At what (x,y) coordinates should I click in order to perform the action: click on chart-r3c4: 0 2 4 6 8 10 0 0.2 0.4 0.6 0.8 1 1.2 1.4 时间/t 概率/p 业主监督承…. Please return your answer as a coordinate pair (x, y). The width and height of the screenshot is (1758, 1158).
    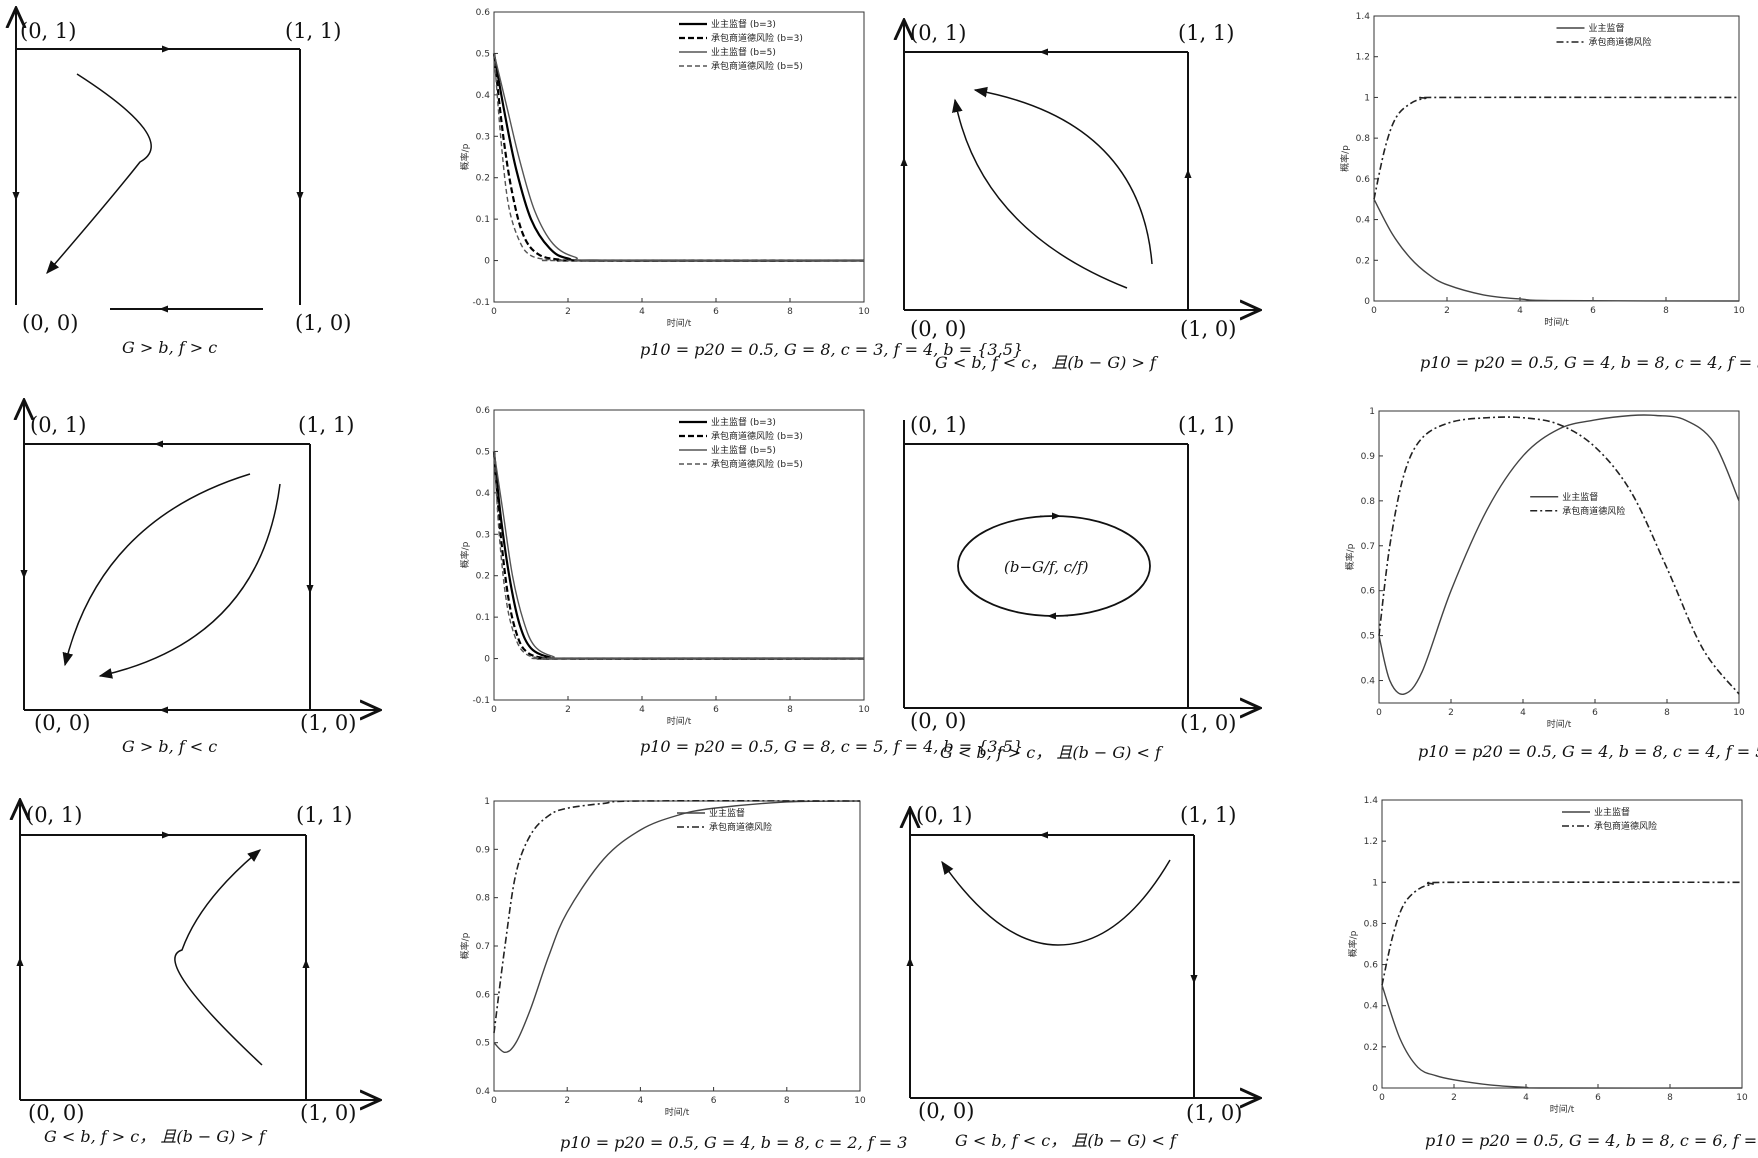
    Looking at the image, I should click on (1552, 973).